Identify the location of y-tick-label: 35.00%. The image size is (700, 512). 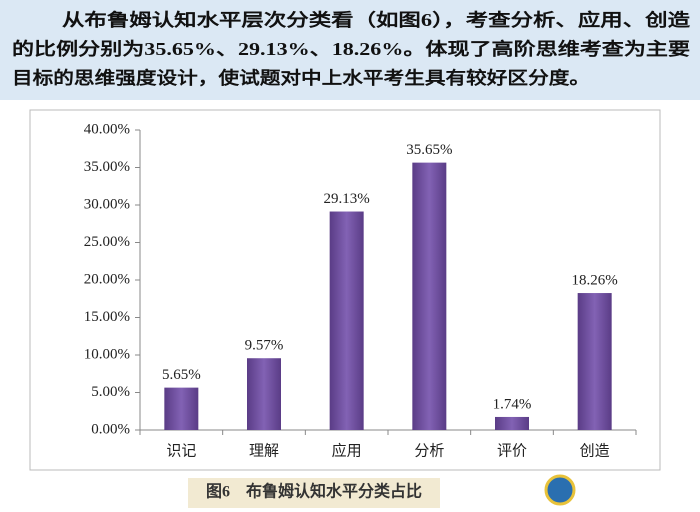
(107, 167).